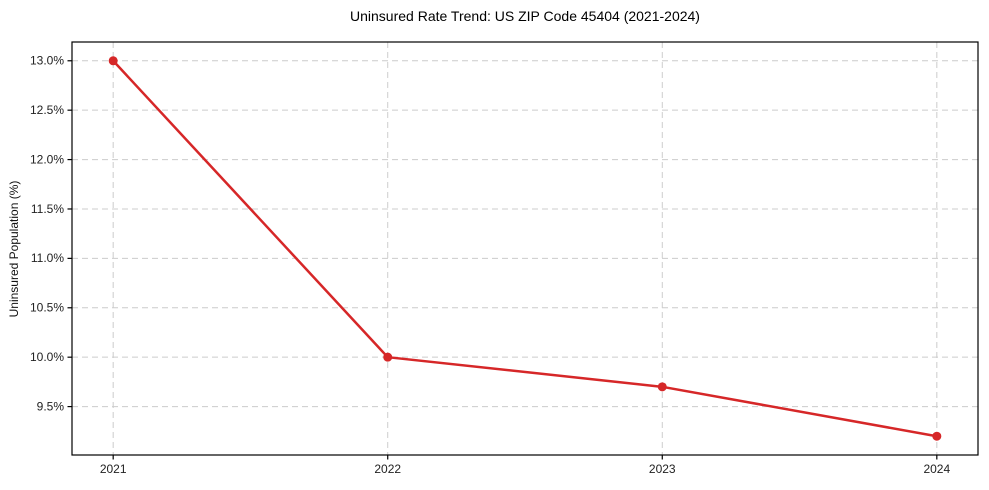 Image resolution: width=989 pixels, height=490 pixels. I want to click on y-tick-label: 12.5%, so click(47, 110).